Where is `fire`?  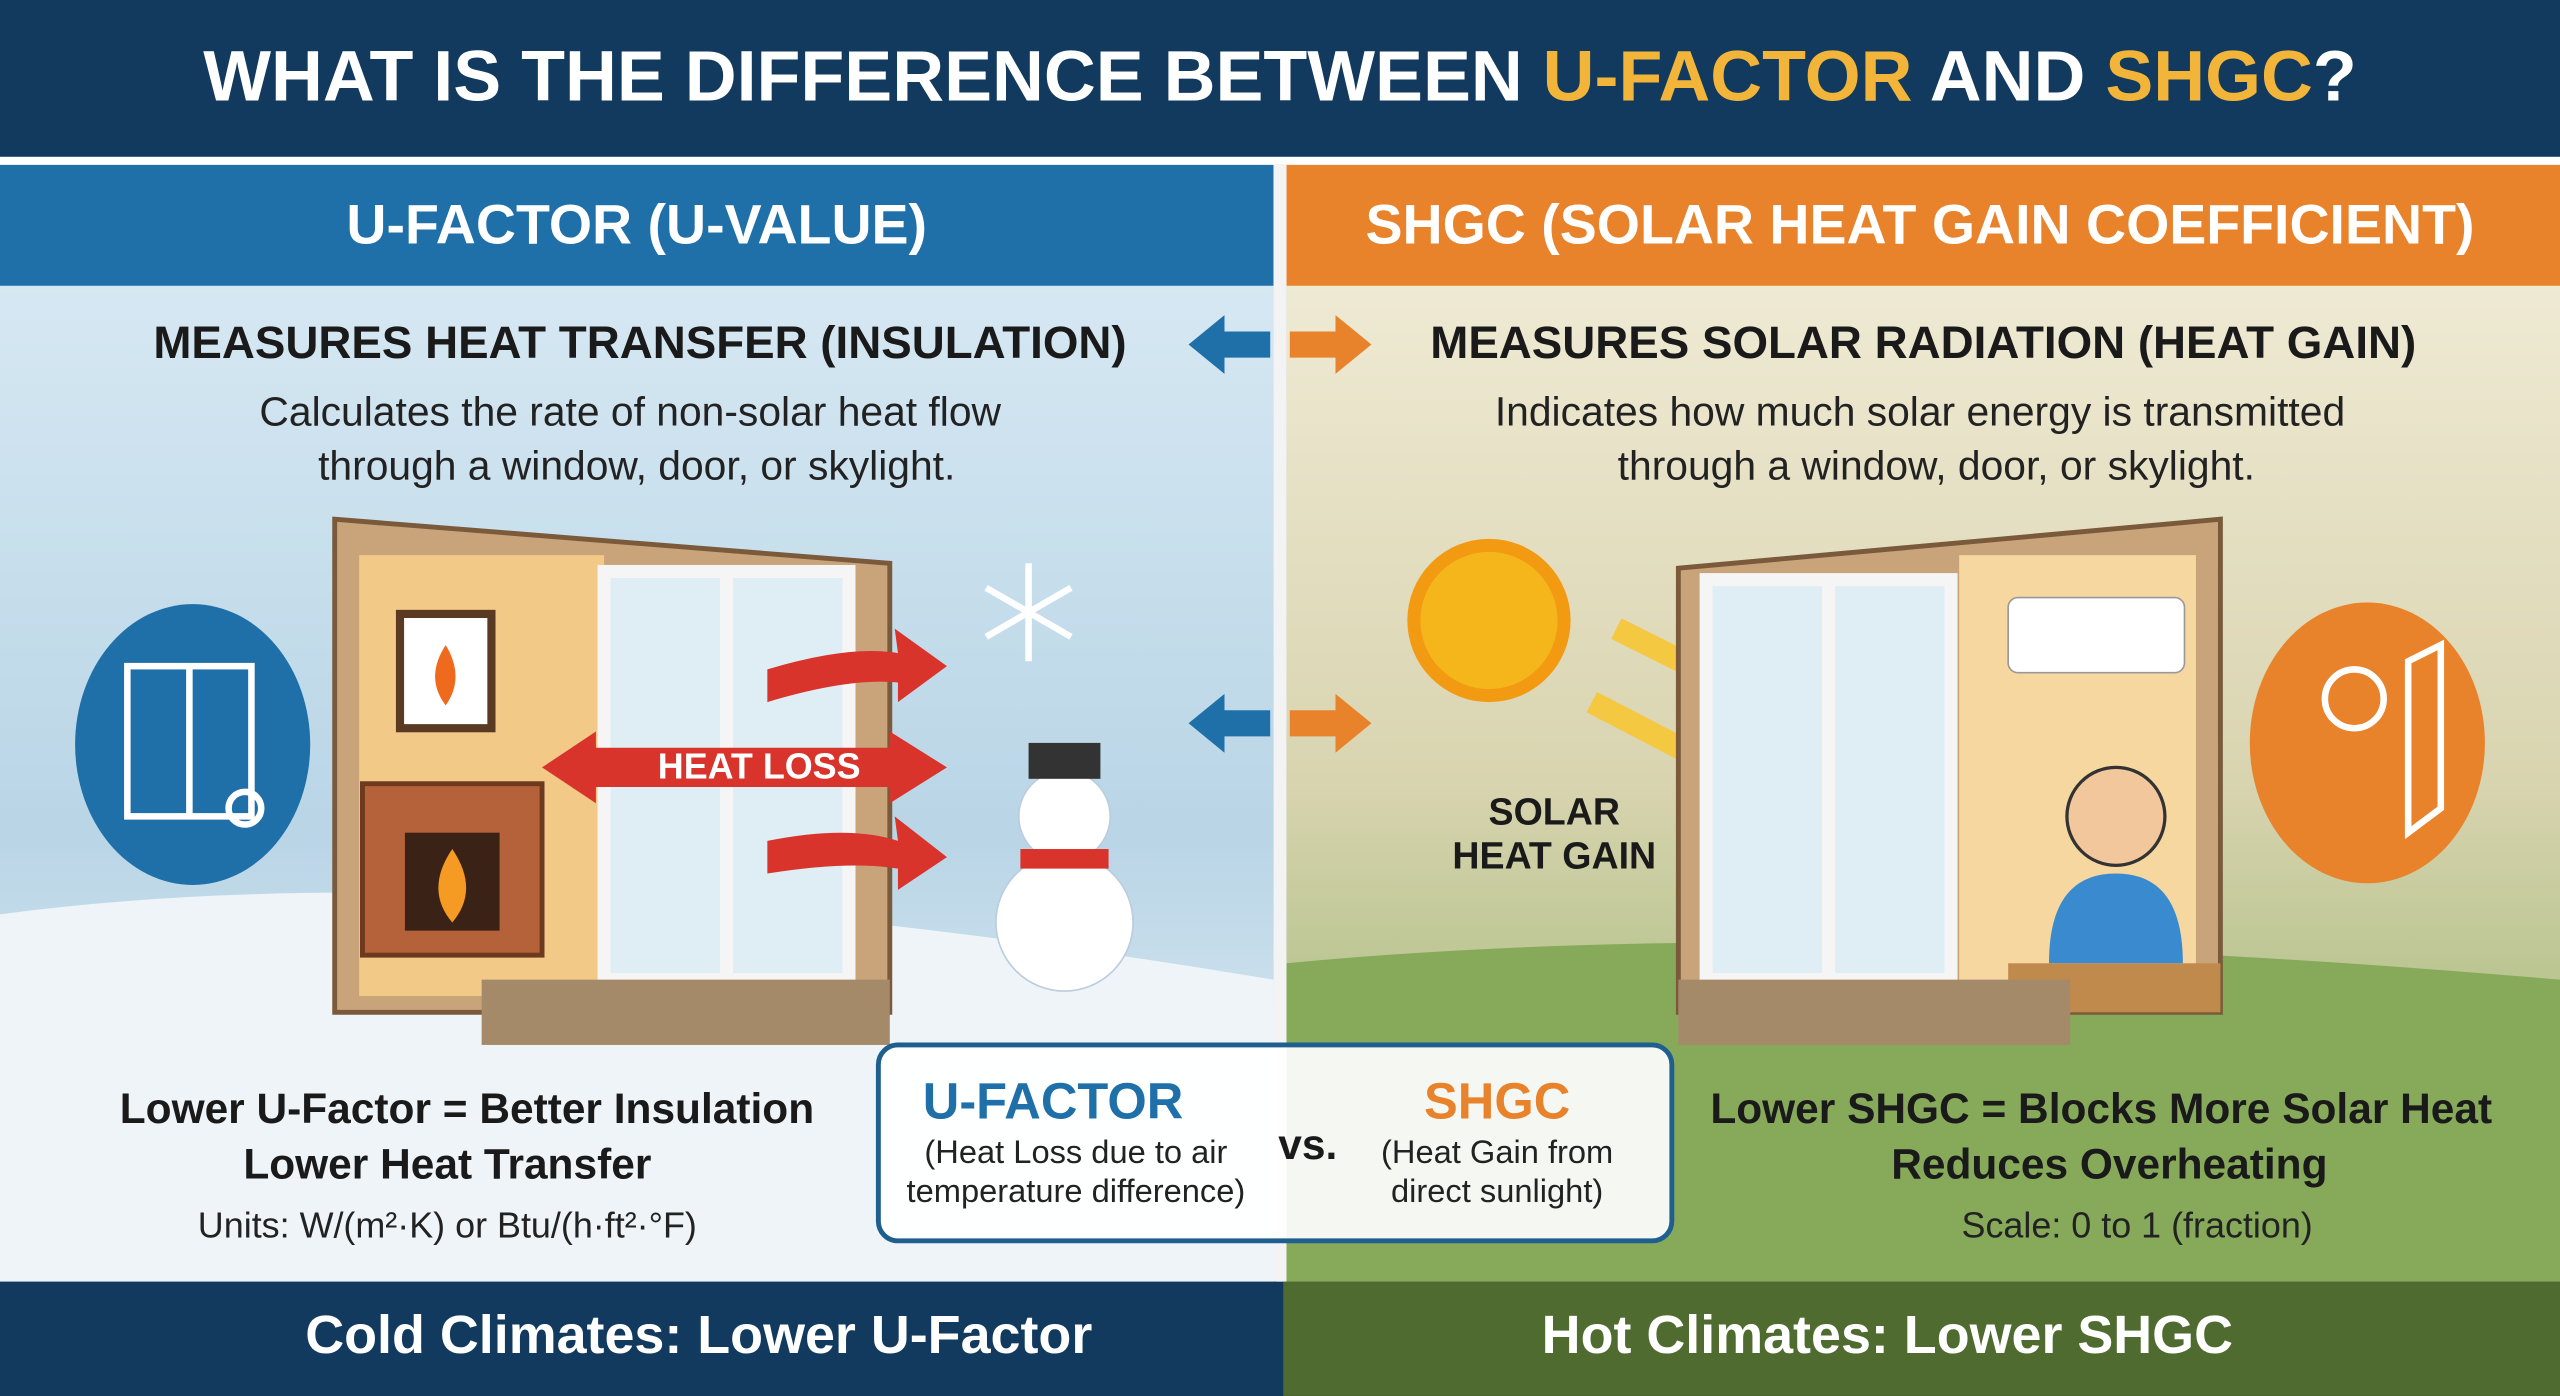 fire is located at coordinates (452, 886).